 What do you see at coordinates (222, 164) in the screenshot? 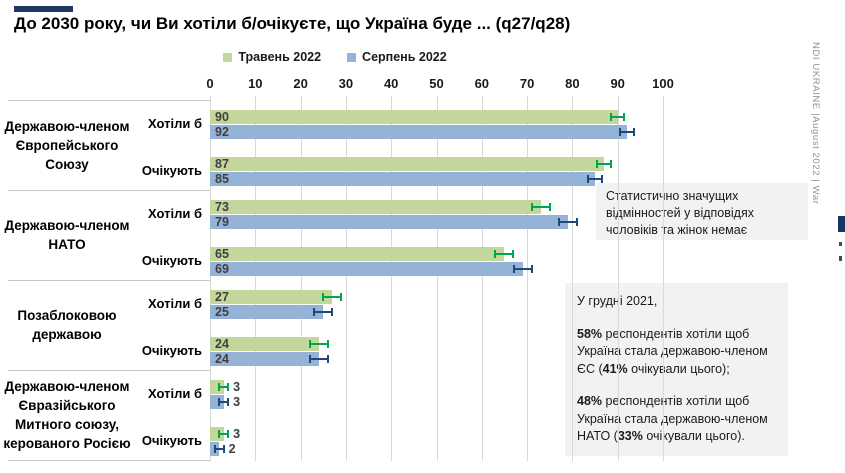
I see `bar-value-label: 87` at bounding box center [222, 164].